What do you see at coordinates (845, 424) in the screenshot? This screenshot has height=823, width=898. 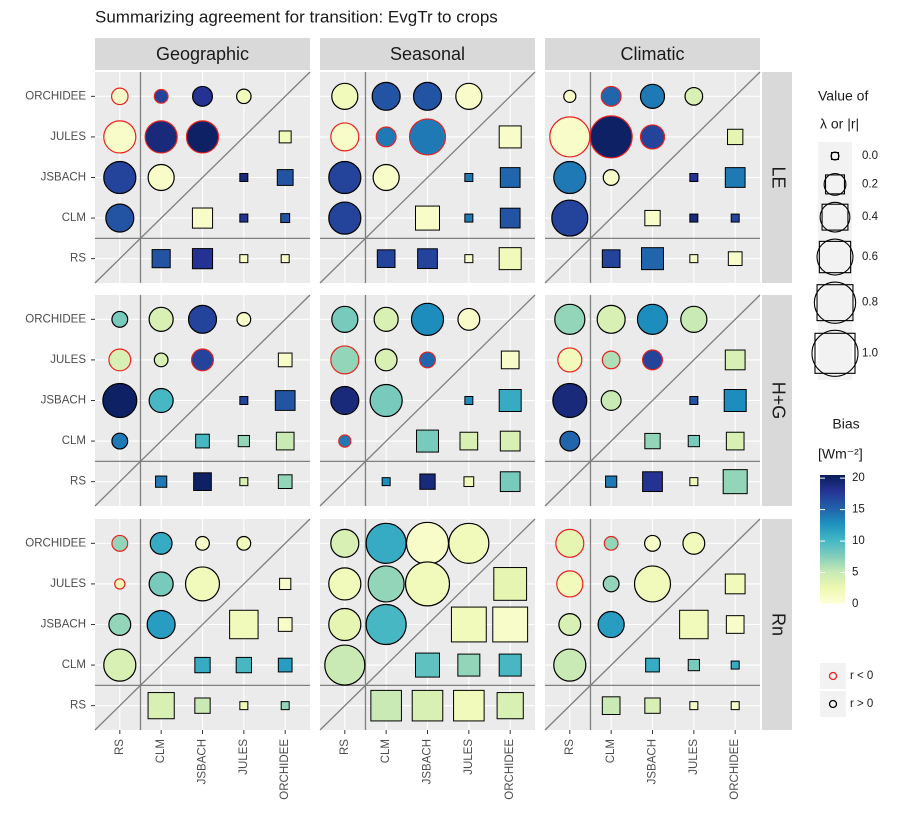 I see `colorbar-title: Bias` at bounding box center [845, 424].